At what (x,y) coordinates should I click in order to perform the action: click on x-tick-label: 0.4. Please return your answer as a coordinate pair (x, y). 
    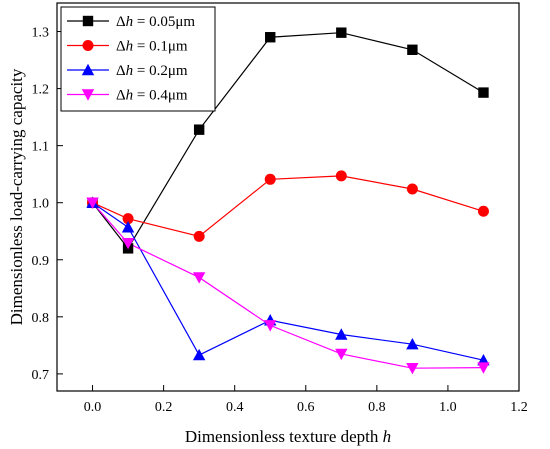
    Looking at the image, I should click on (235, 407).